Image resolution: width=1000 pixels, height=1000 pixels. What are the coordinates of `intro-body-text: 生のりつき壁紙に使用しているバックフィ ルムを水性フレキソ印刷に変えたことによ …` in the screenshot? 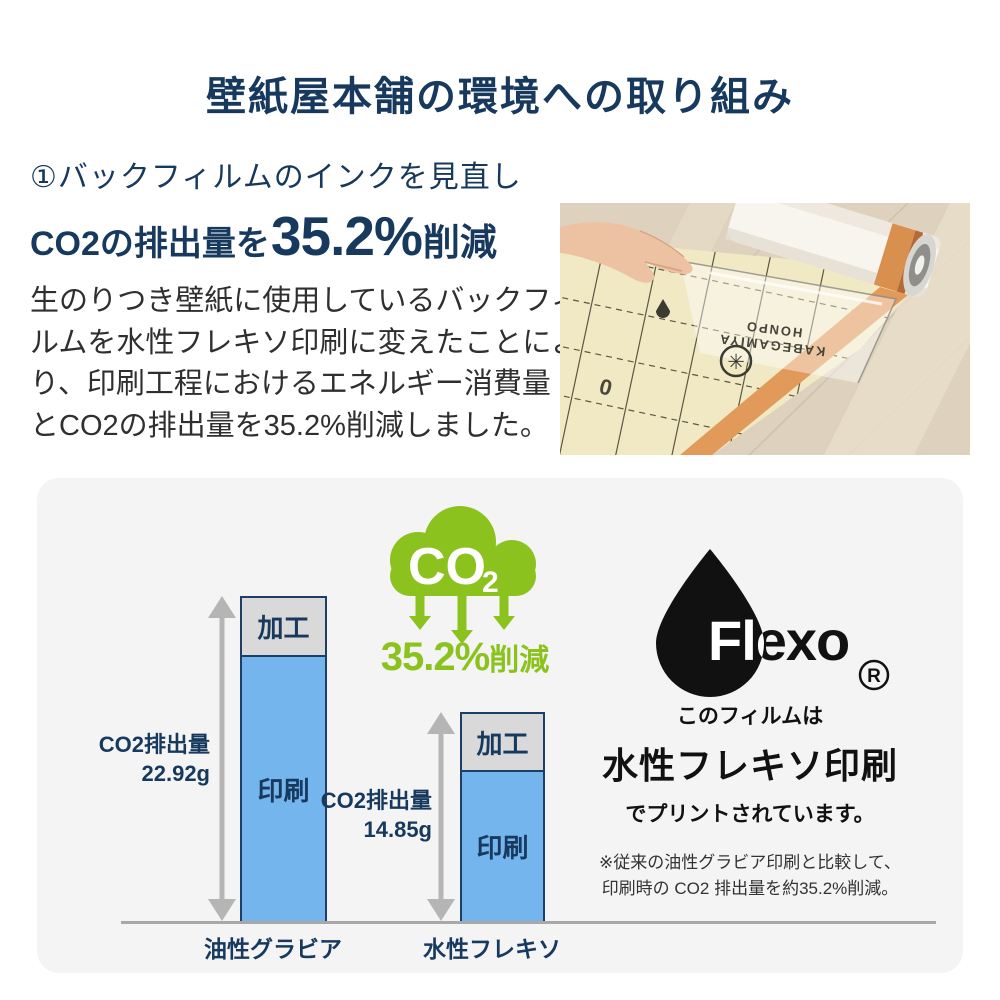 It's located at (305, 364).